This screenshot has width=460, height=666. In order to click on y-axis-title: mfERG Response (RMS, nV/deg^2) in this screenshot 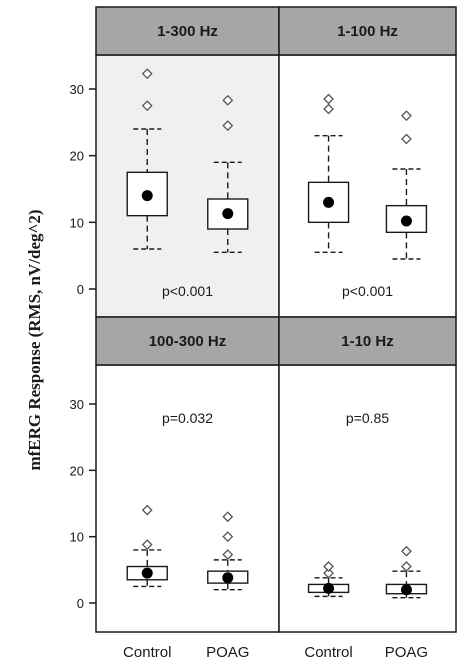, I will do `click(34, 339)`.